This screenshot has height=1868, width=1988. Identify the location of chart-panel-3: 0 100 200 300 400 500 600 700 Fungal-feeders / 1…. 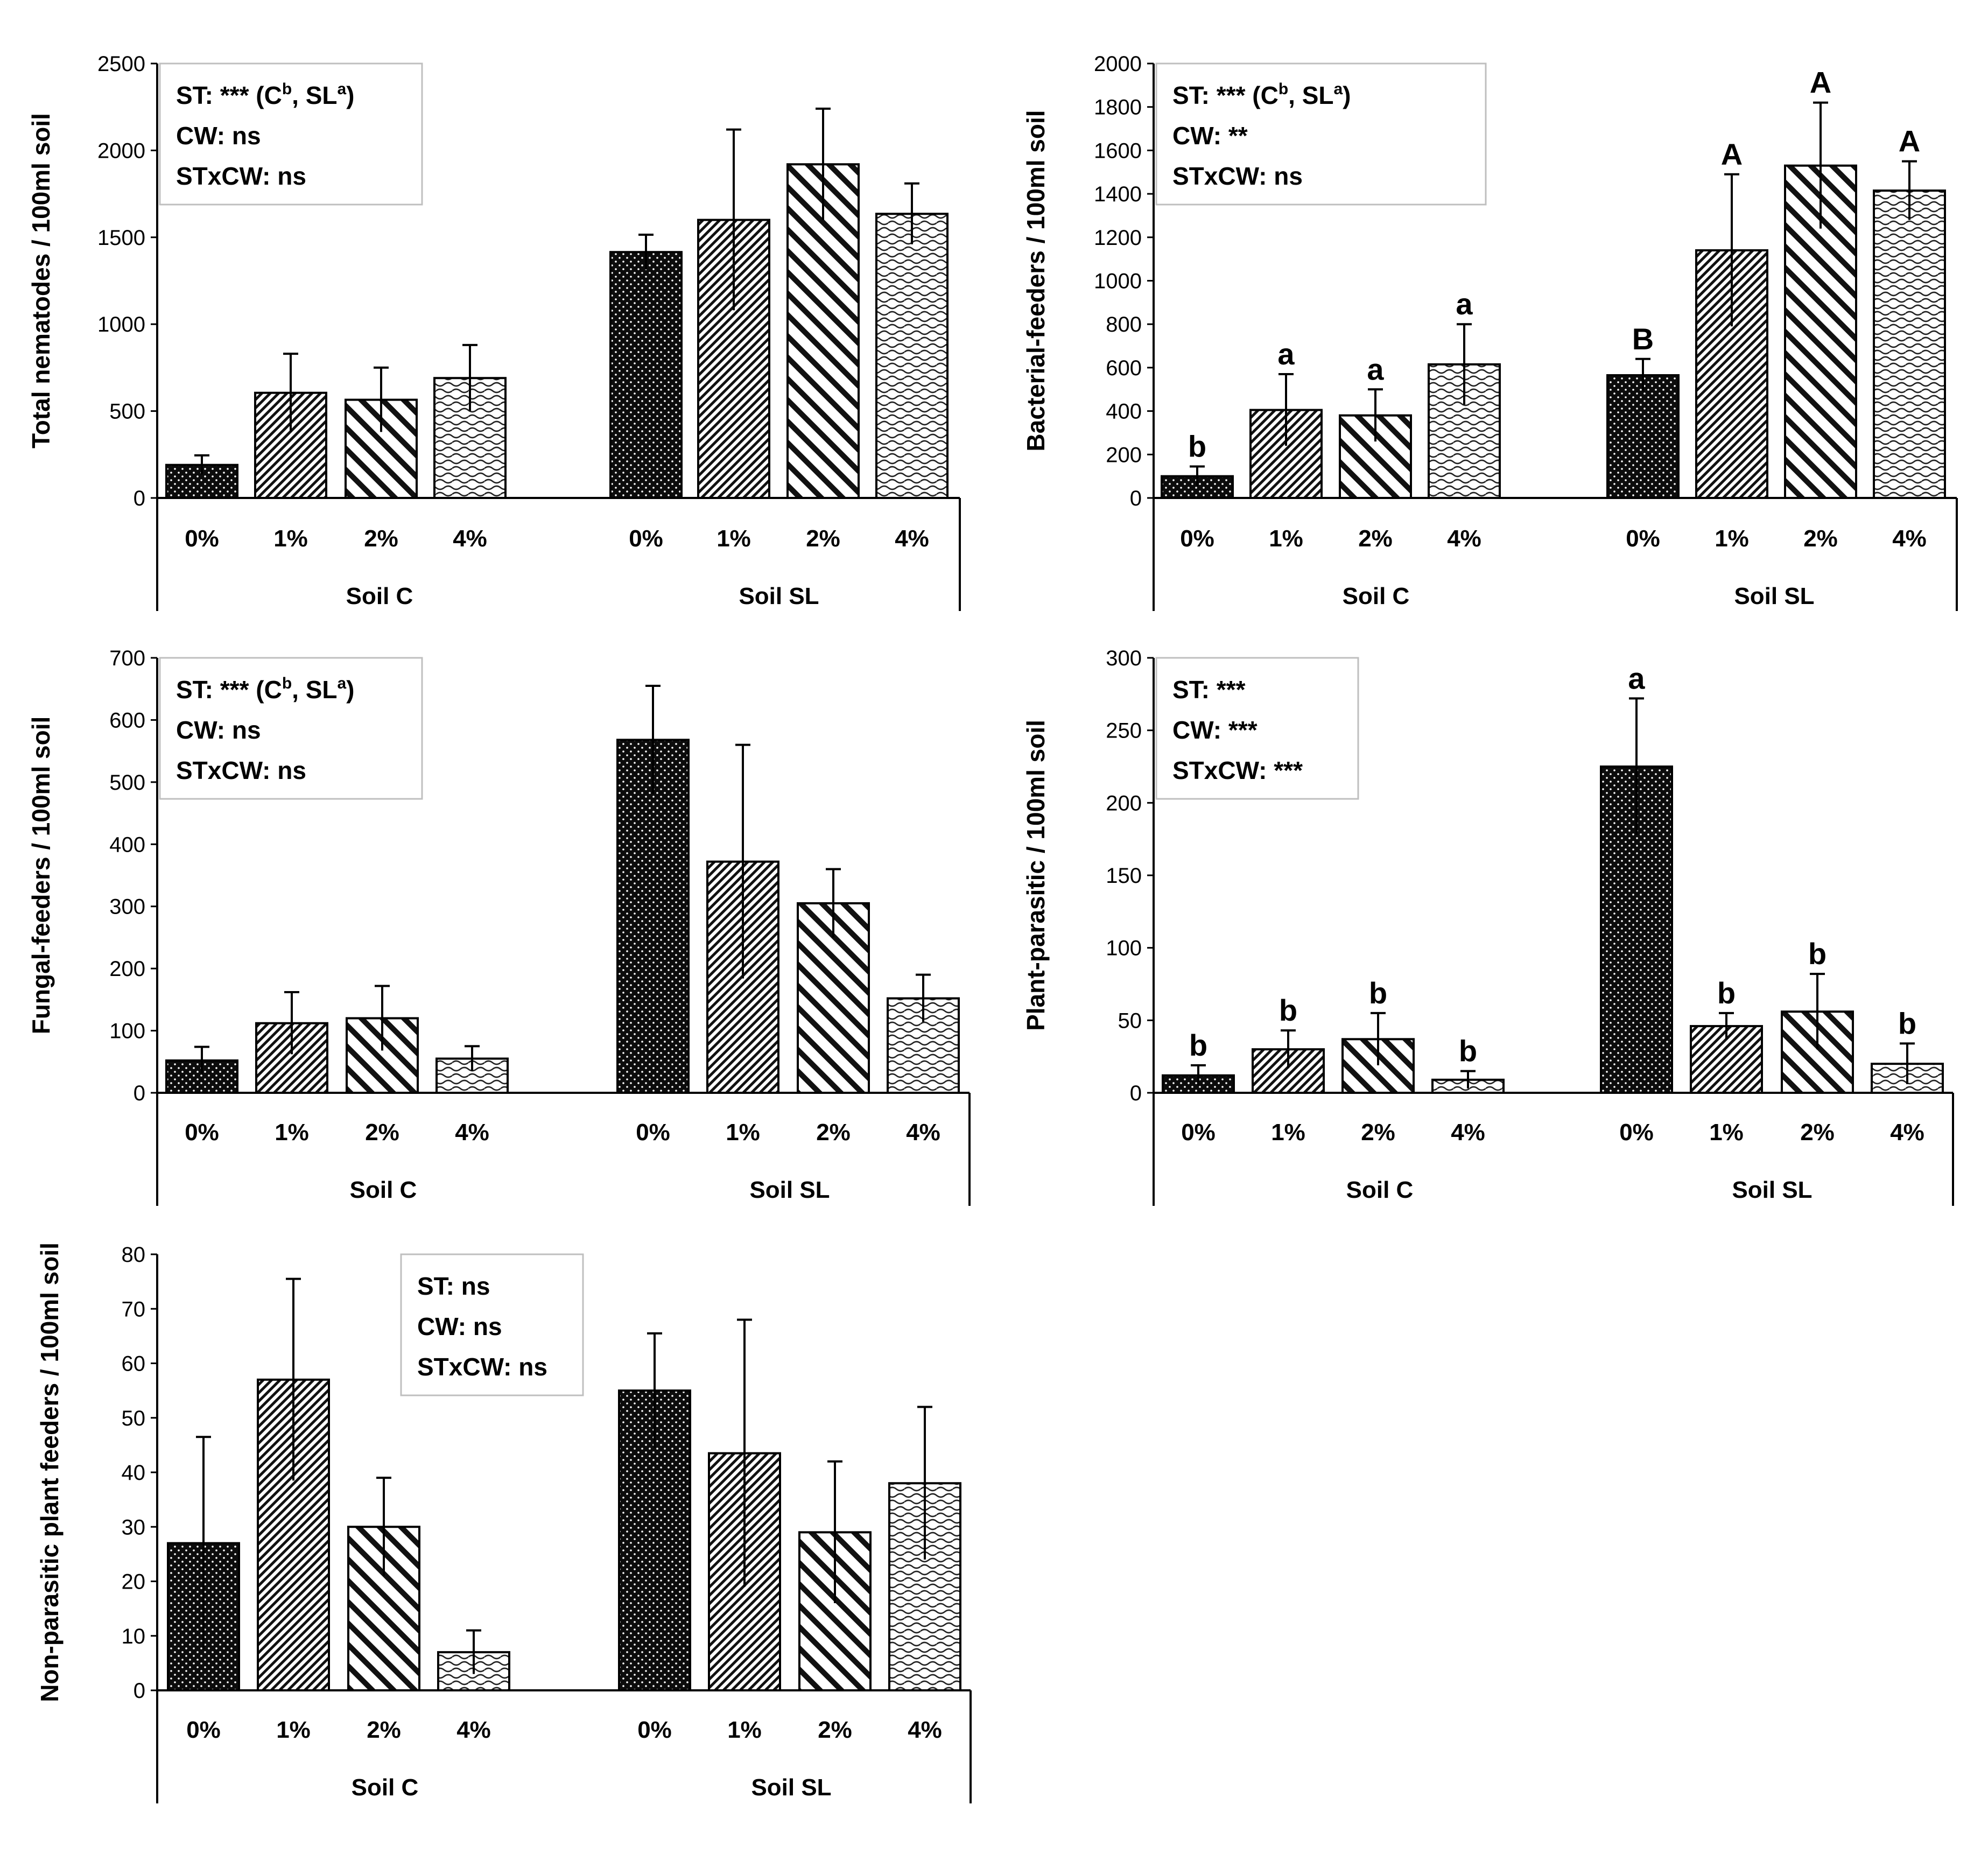
(499, 926).